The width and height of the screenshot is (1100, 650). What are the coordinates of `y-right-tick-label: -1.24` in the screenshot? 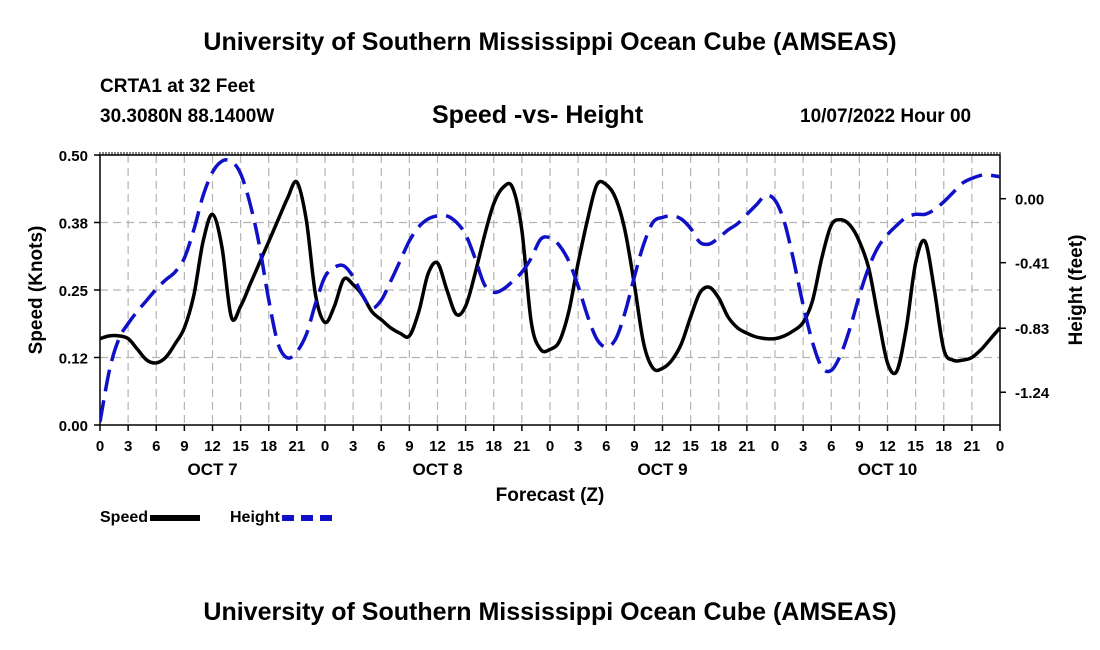 It's located at (1032, 393).